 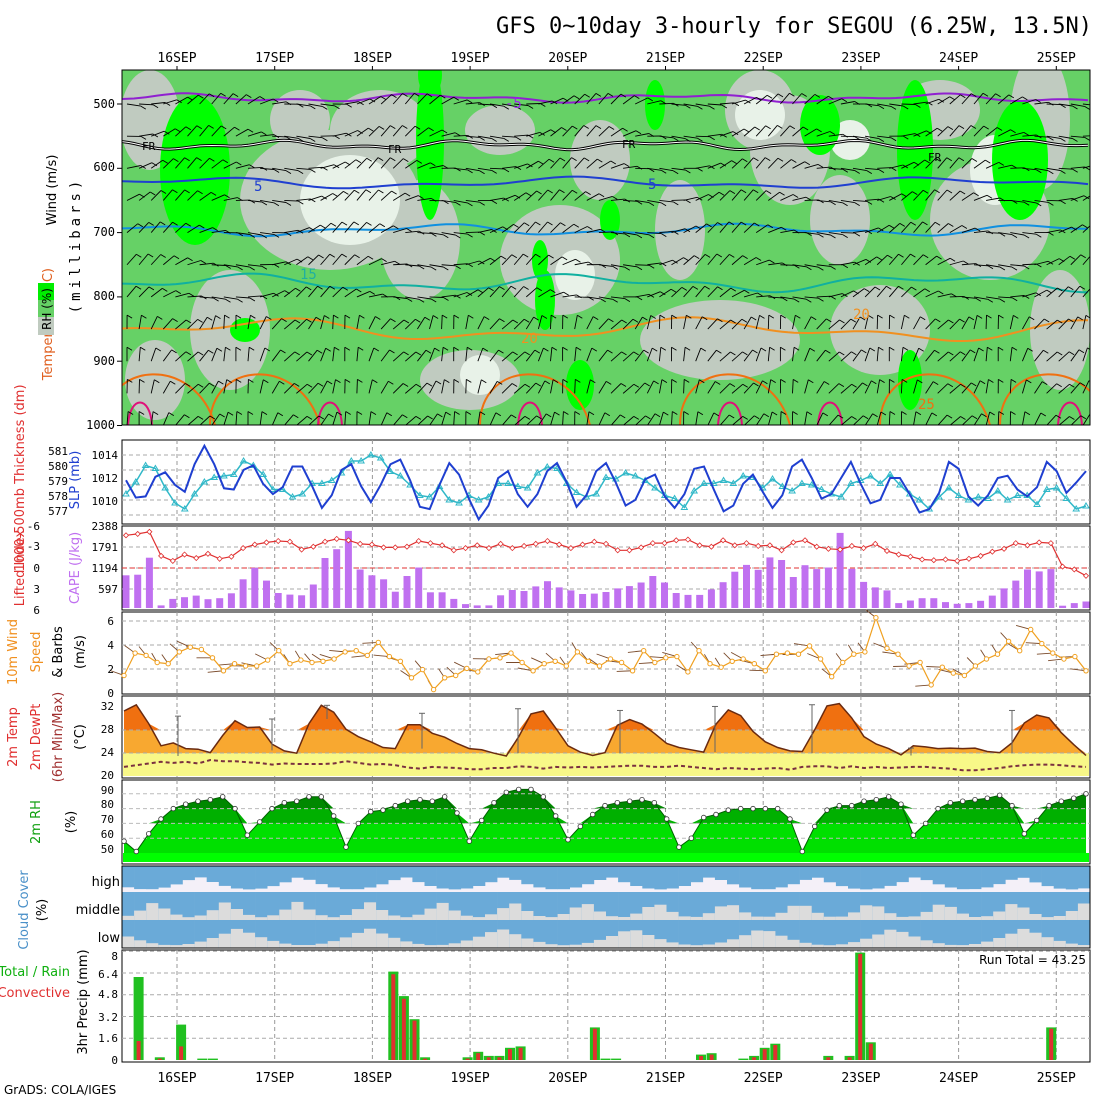 I want to click on contour-label: 20, so click(x=529, y=339).